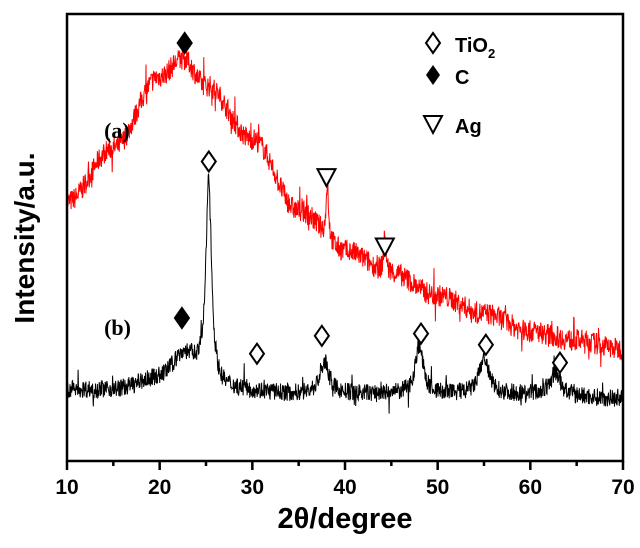 This screenshot has width=640, height=548. Describe the element at coordinates (468, 127) in the screenshot. I see `legend-label-ag: Ag` at that location.